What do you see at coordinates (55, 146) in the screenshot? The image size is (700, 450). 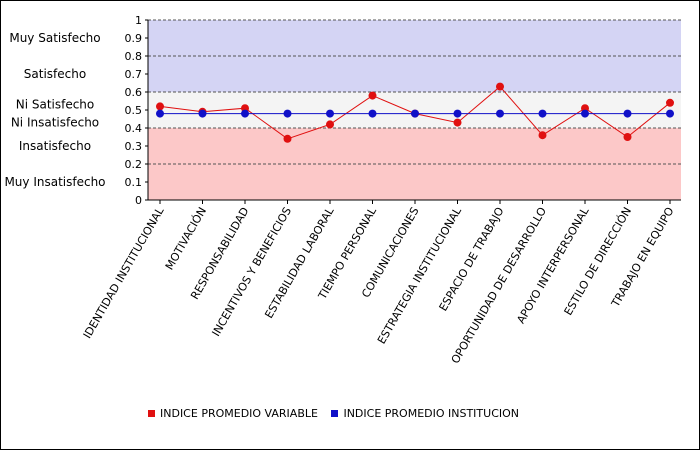 I see `band-label-4: Insatisfecho` at bounding box center [55, 146].